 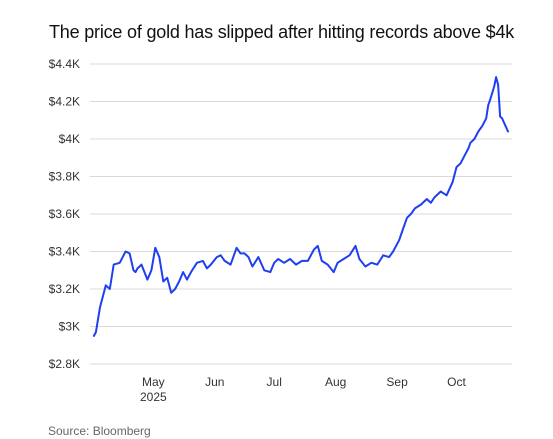 I want to click on x-tick-label: Jul, so click(x=274, y=382).